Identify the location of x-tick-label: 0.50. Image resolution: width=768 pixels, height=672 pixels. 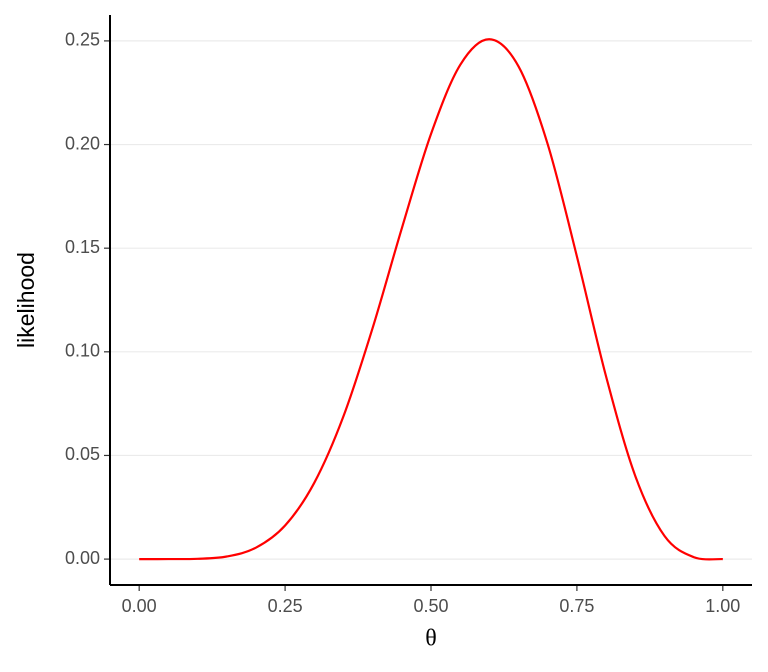
(430, 606).